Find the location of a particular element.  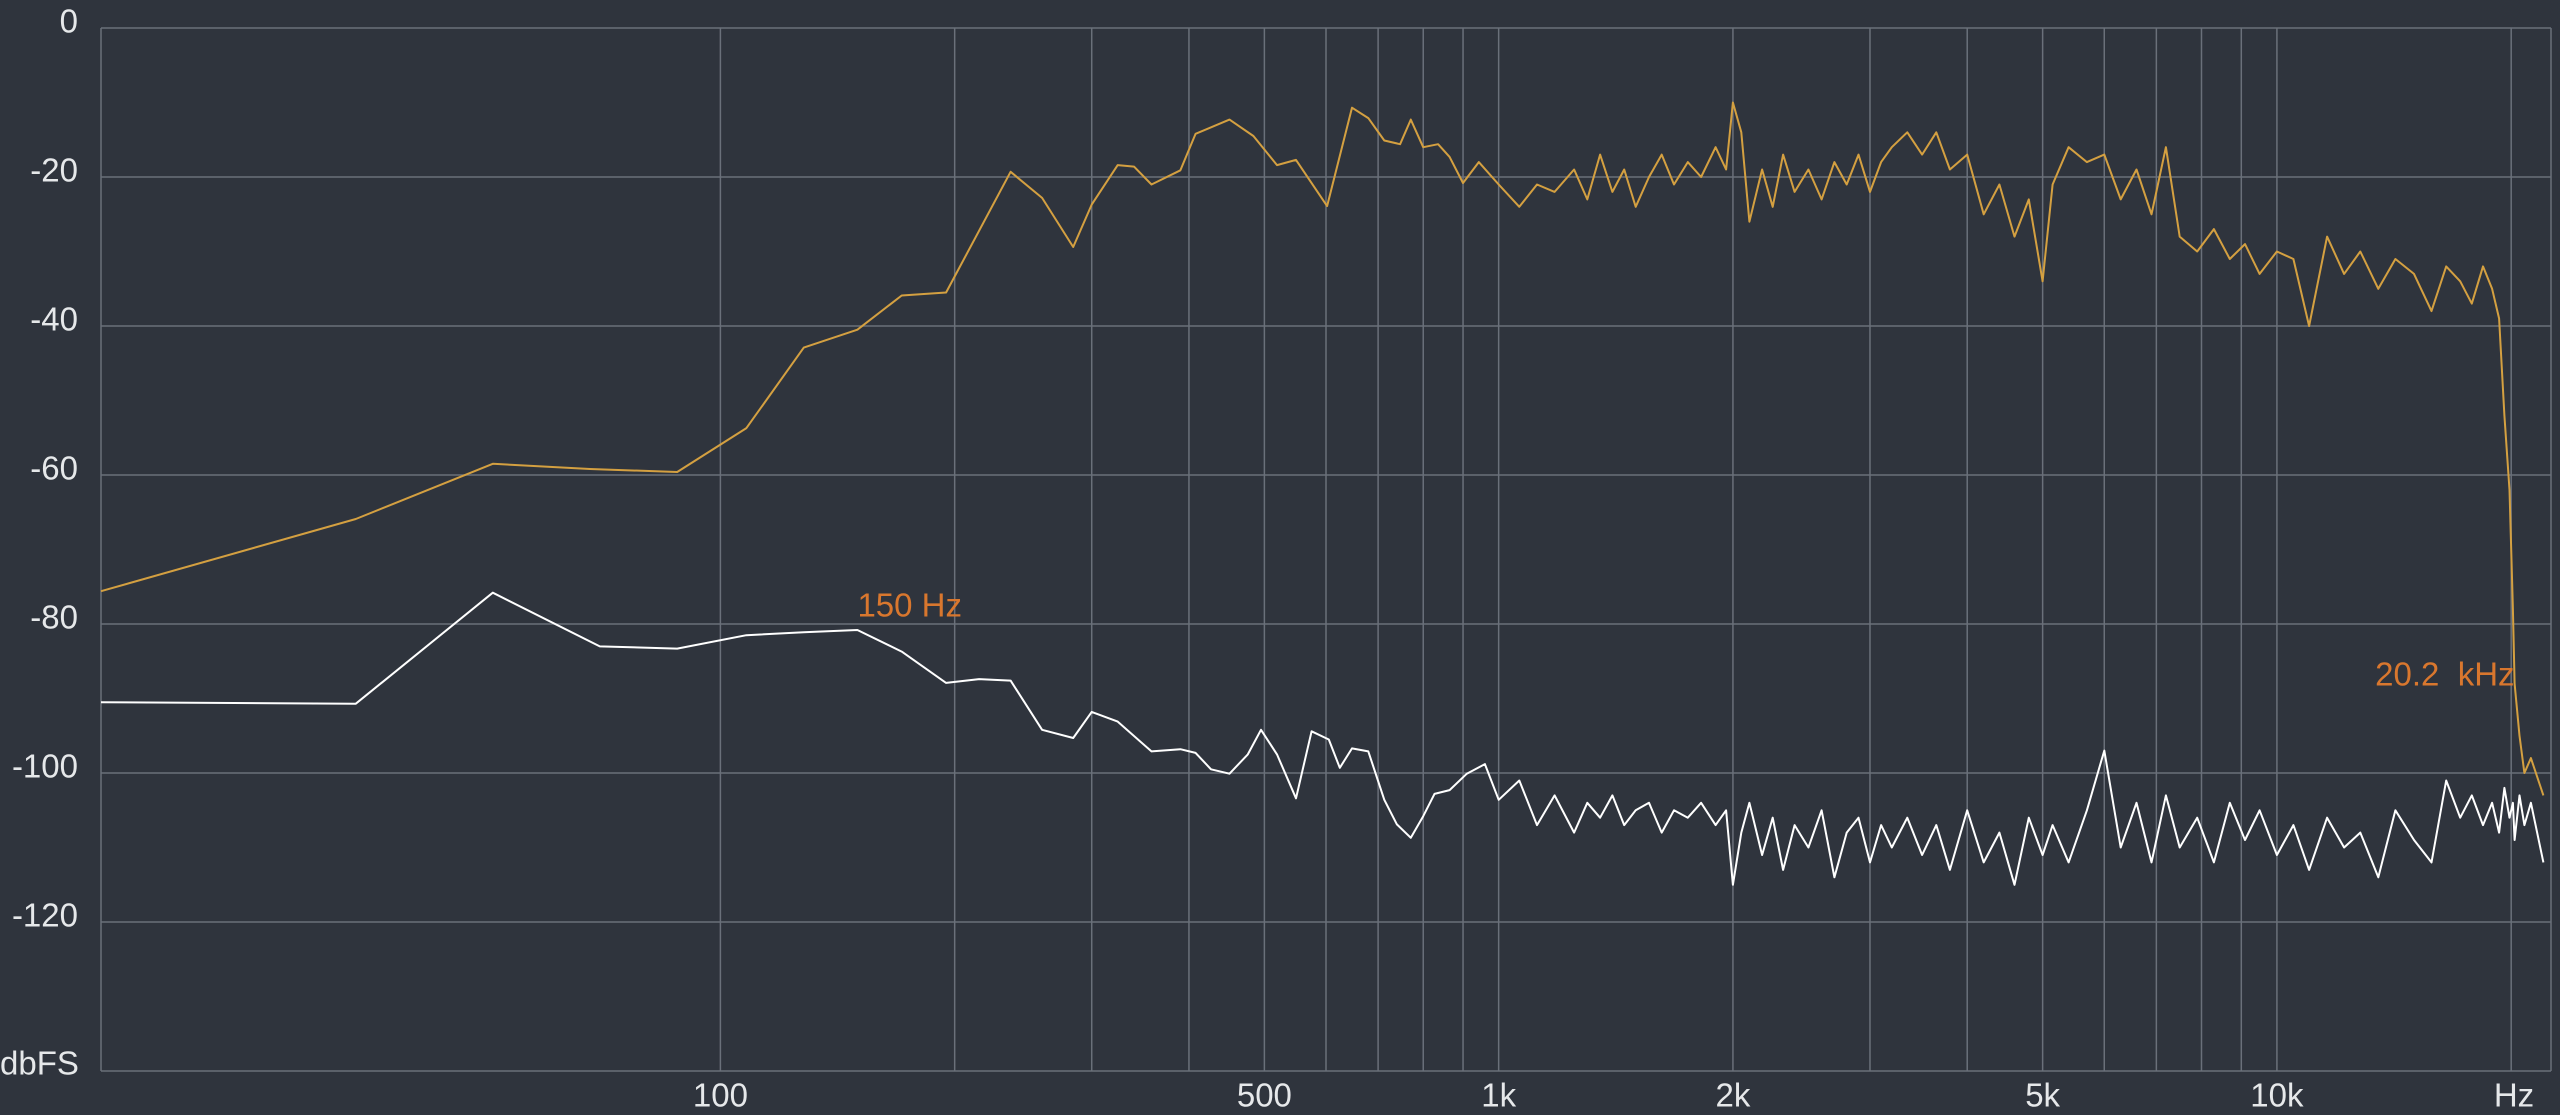

x-tick-label: 100 is located at coordinates (720, 1095).